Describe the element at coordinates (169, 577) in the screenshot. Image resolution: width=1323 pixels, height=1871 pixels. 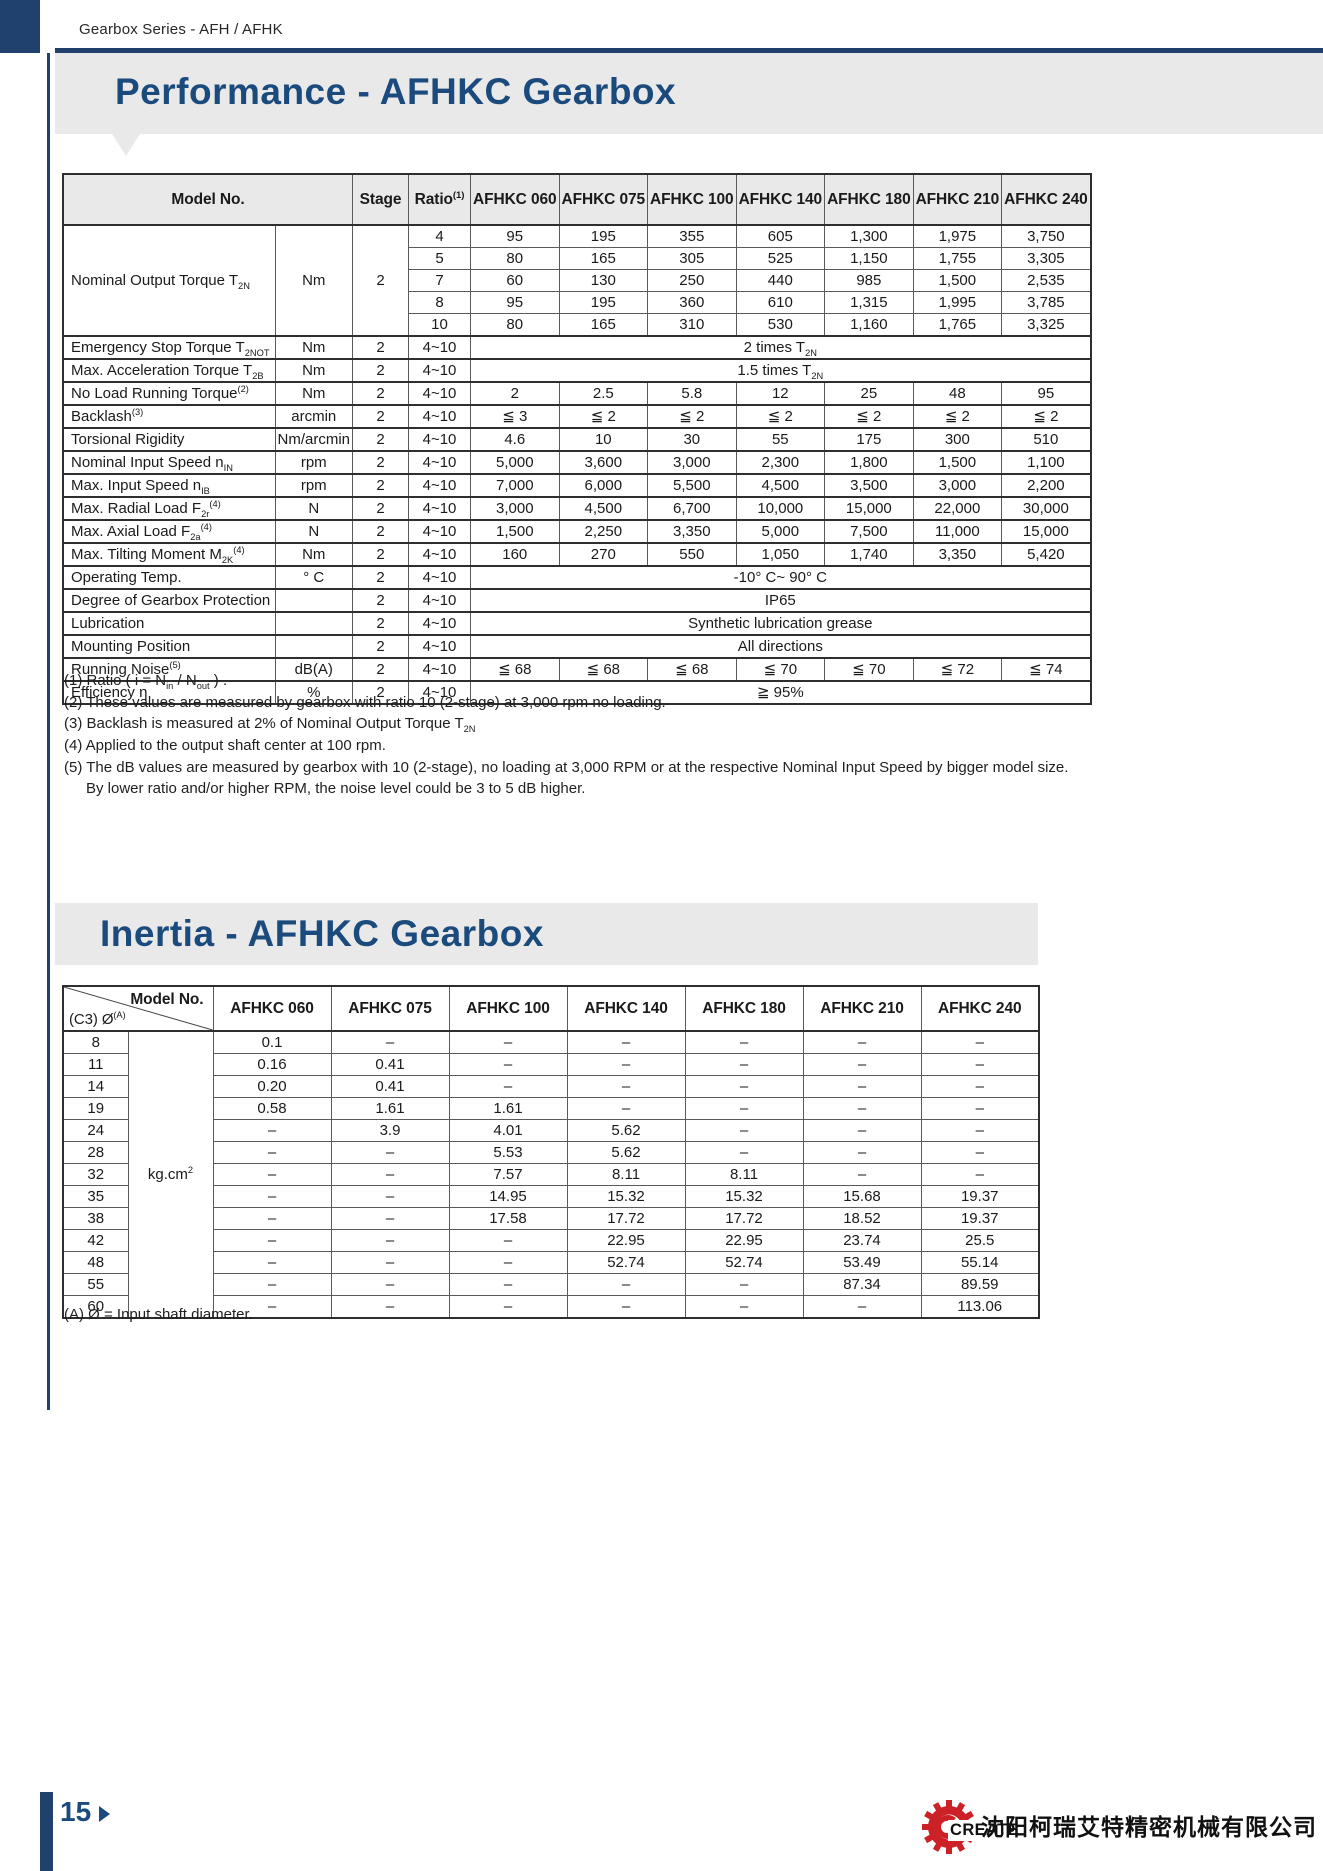
I see `param-label: Operating Temp.` at that location.